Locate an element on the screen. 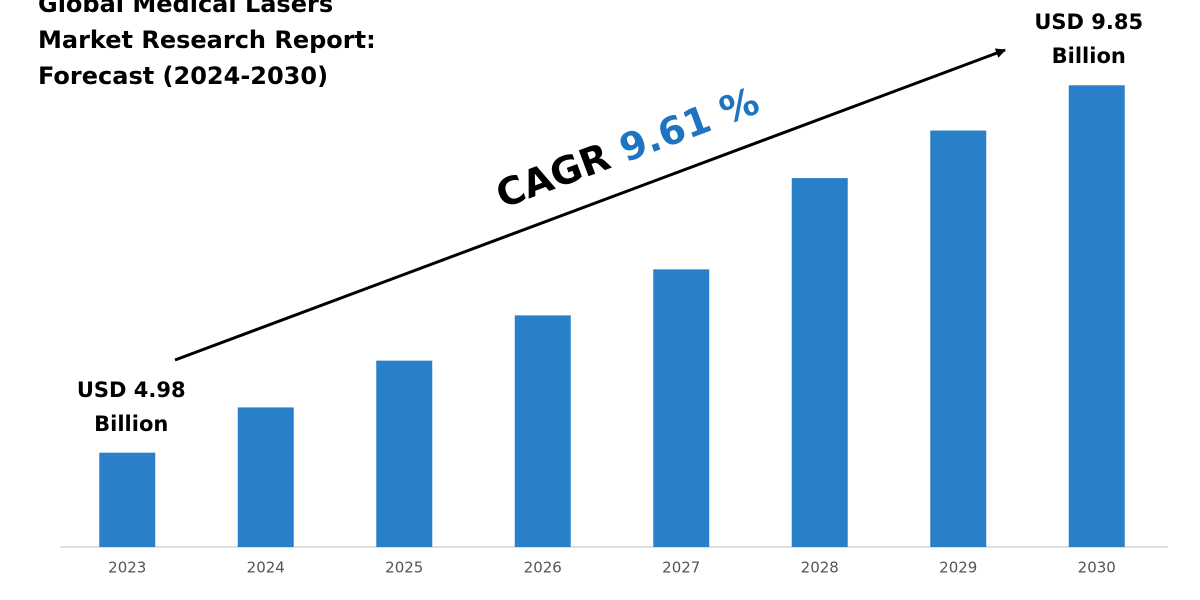 The image size is (1200, 600). x-tick-label: 2024 is located at coordinates (266, 568).